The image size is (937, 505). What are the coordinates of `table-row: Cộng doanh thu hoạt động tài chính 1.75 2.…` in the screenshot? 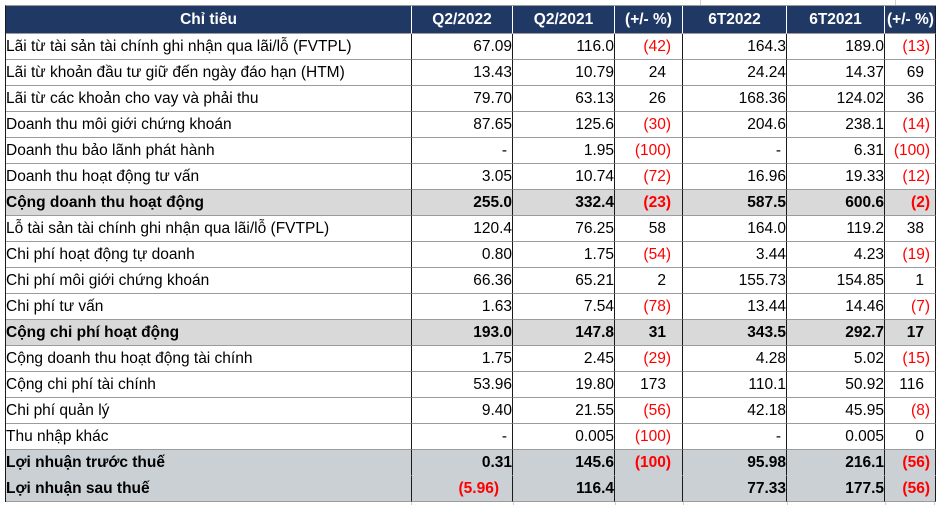 It's located at (471, 359).